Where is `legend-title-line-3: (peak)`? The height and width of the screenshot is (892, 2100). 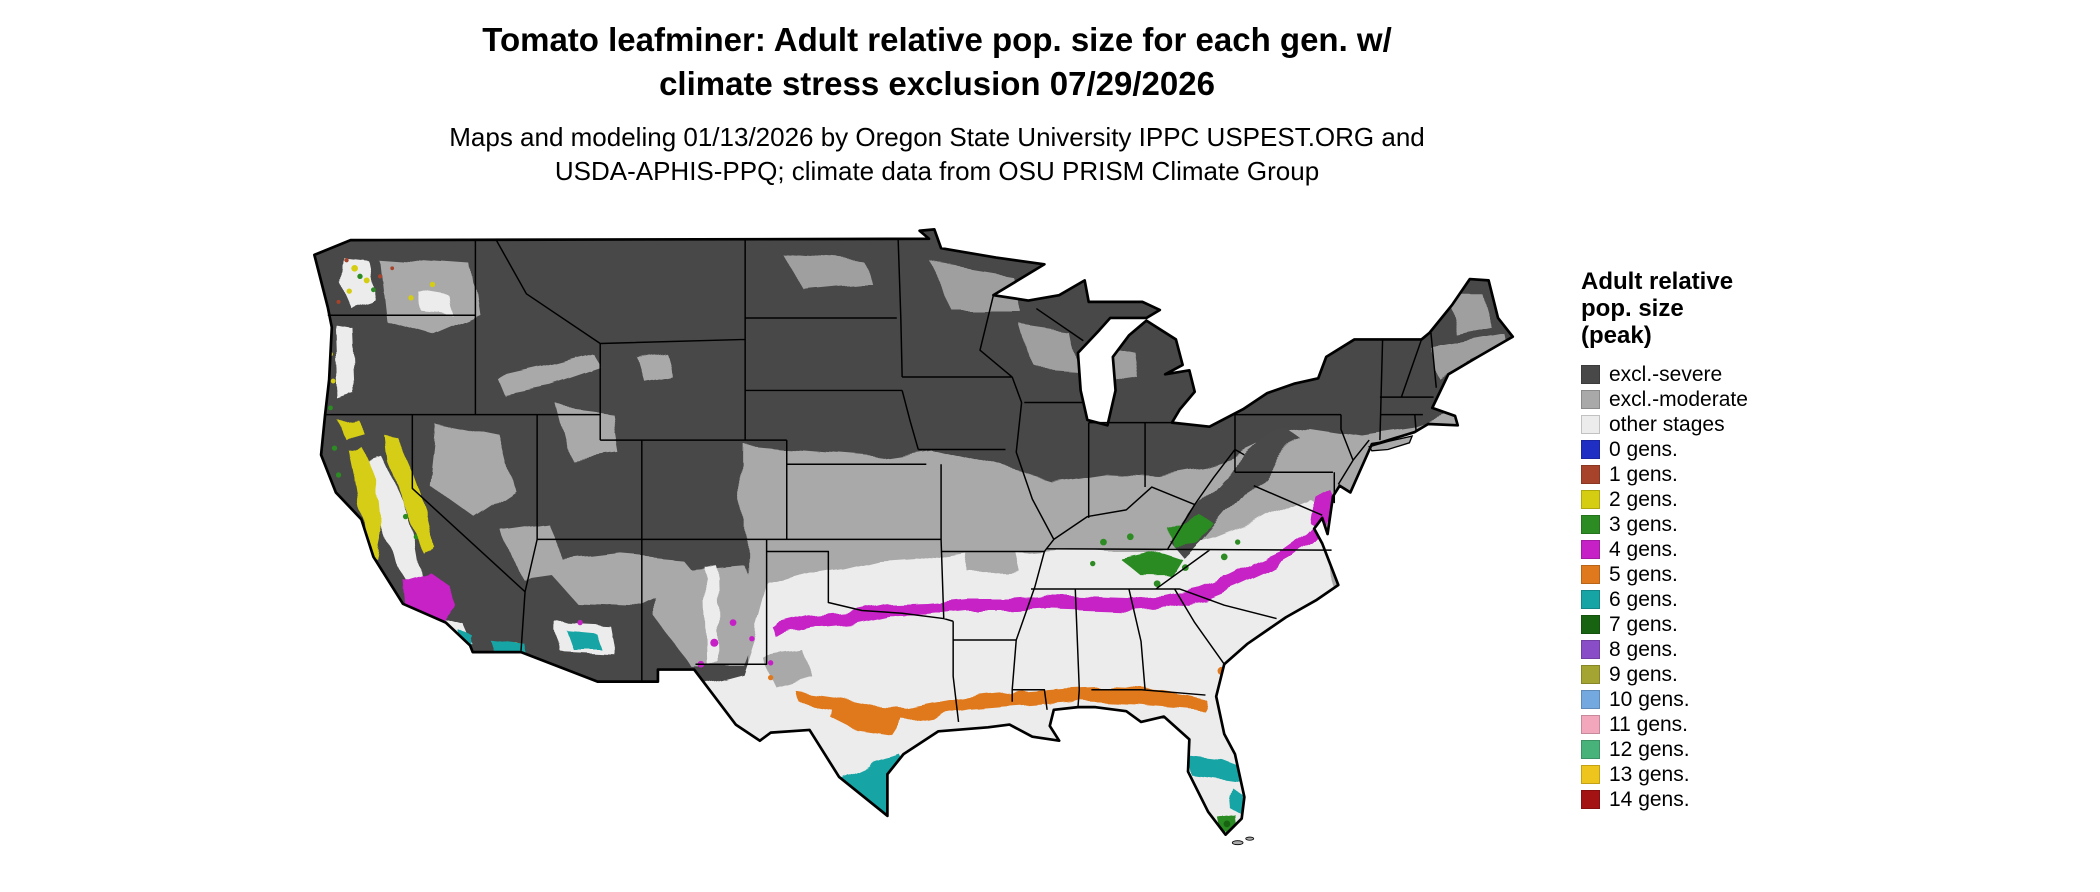 legend-title-line-3: (peak) is located at coordinates (1616, 335).